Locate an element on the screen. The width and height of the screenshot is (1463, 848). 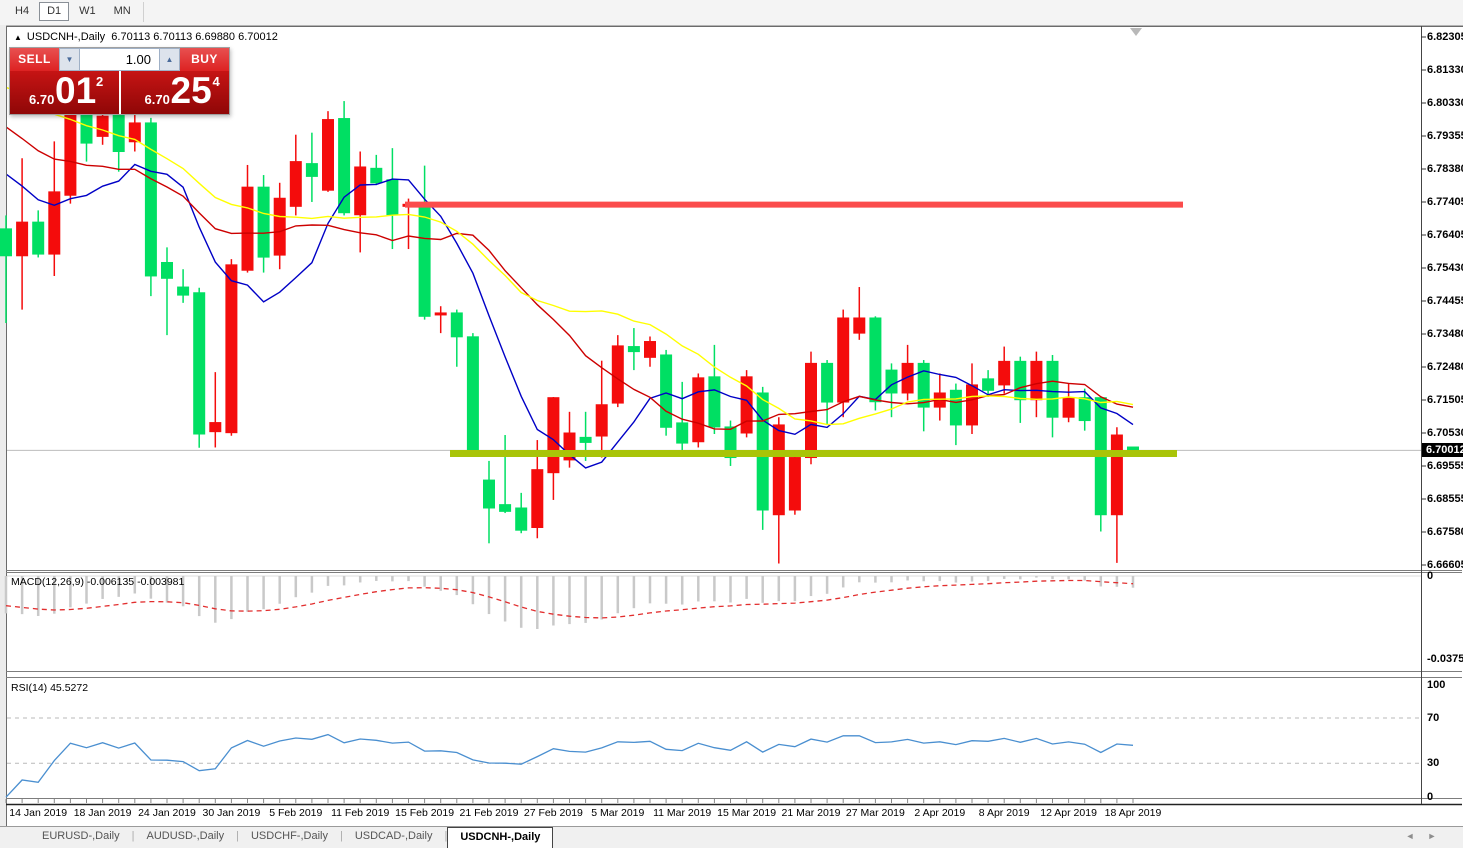
price-axis-label: 6.81330 is located at coordinates (1445, 70).